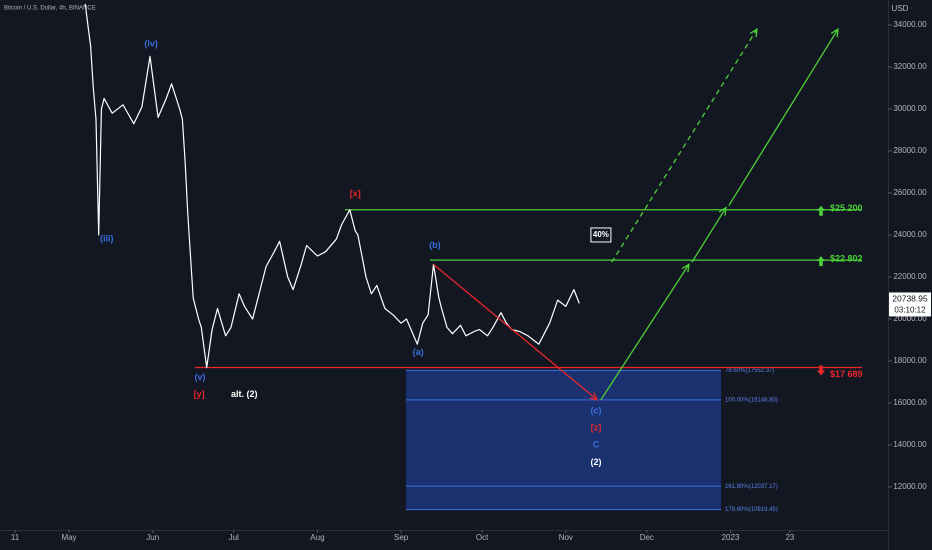 The height and width of the screenshot is (550, 932). I want to click on wave-label: (iii), so click(107, 239).